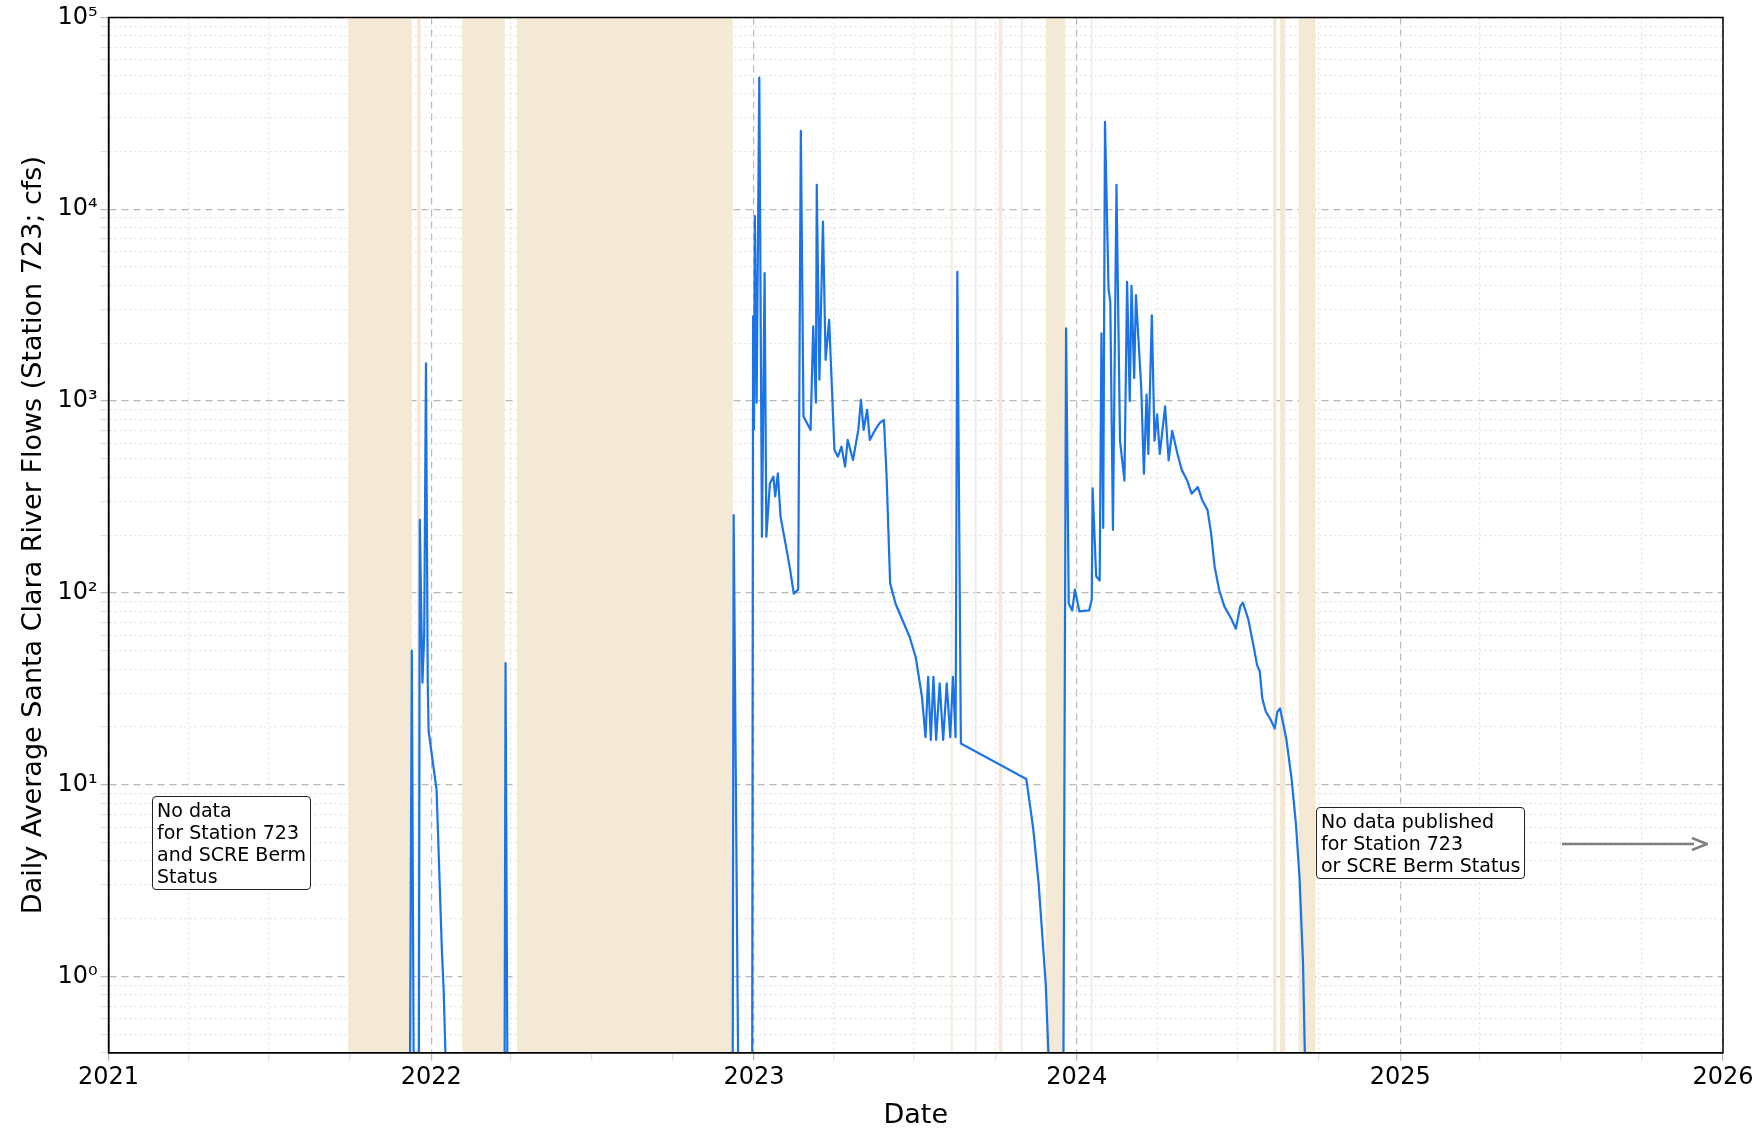 The width and height of the screenshot is (1763, 1144). I want to click on y-tick-label: 10¹, so click(77, 782).